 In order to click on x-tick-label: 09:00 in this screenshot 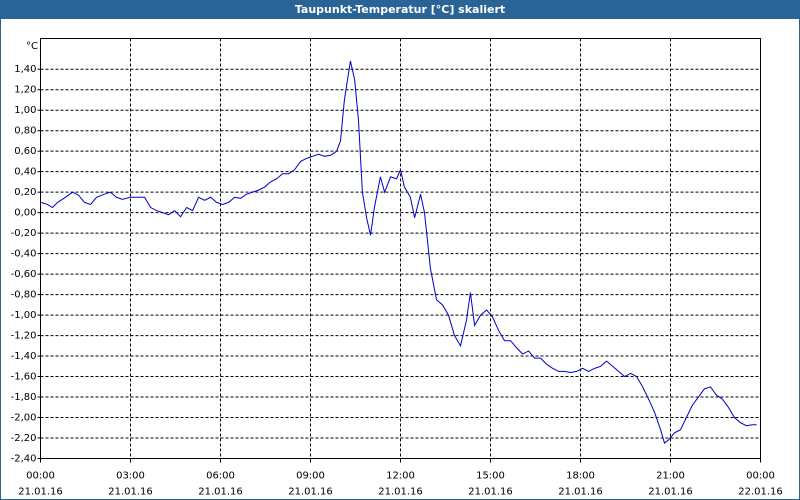, I will do `click(310, 476)`.